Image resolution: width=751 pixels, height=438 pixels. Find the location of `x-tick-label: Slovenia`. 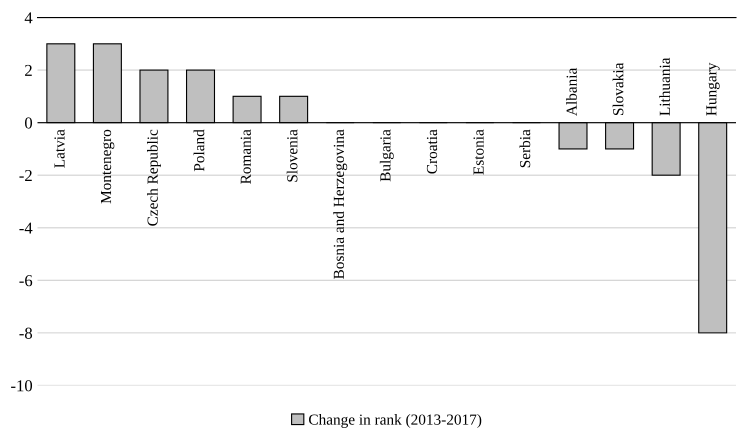

x-tick-label: Slovenia is located at coordinates (292, 155).